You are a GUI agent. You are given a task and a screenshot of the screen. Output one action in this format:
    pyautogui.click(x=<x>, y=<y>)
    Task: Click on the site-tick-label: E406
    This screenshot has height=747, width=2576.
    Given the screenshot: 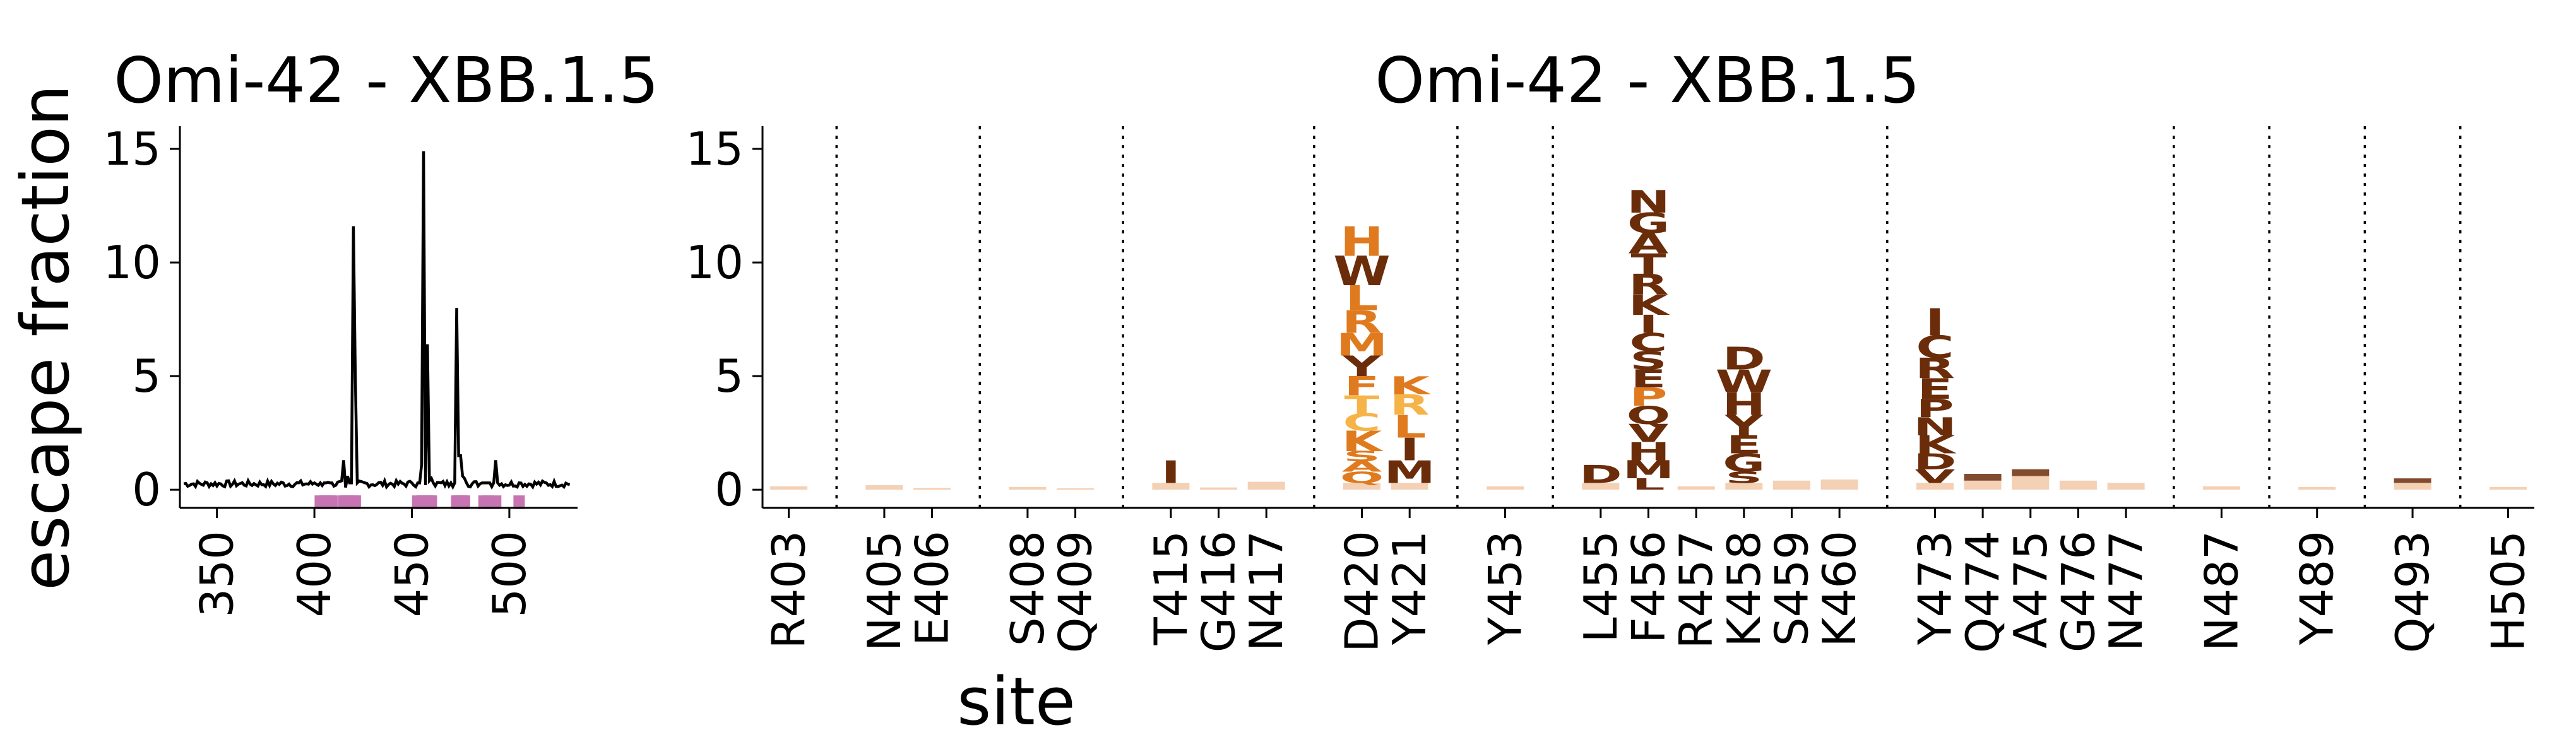 What is the action you would take?
    pyautogui.click(x=933, y=588)
    